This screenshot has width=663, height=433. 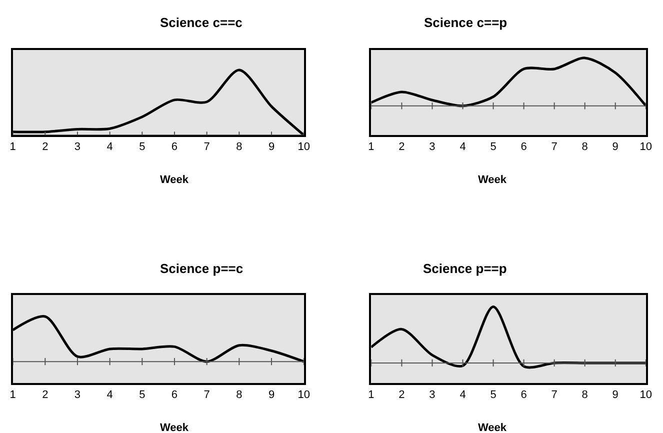 What do you see at coordinates (201, 22) in the screenshot?
I see `chart-title: Science c==c` at bounding box center [201, 22].